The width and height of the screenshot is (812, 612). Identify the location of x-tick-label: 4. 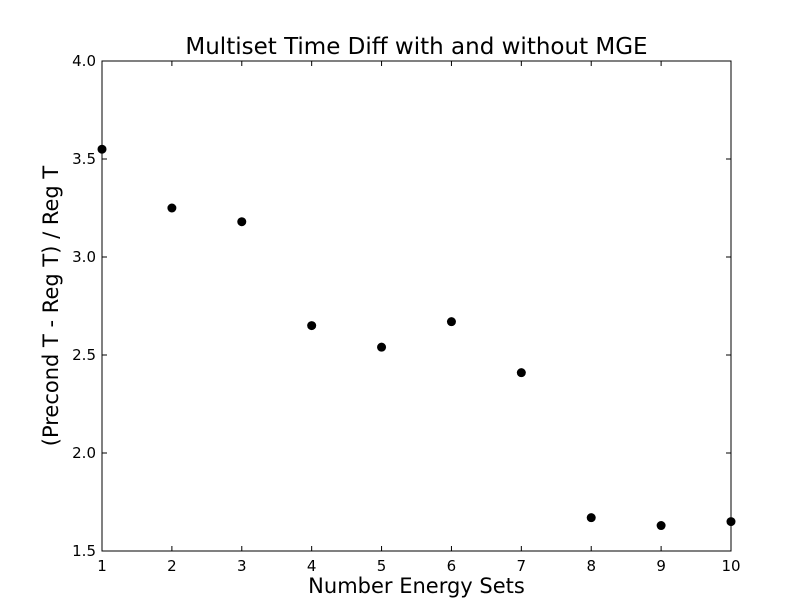
(312, 566).